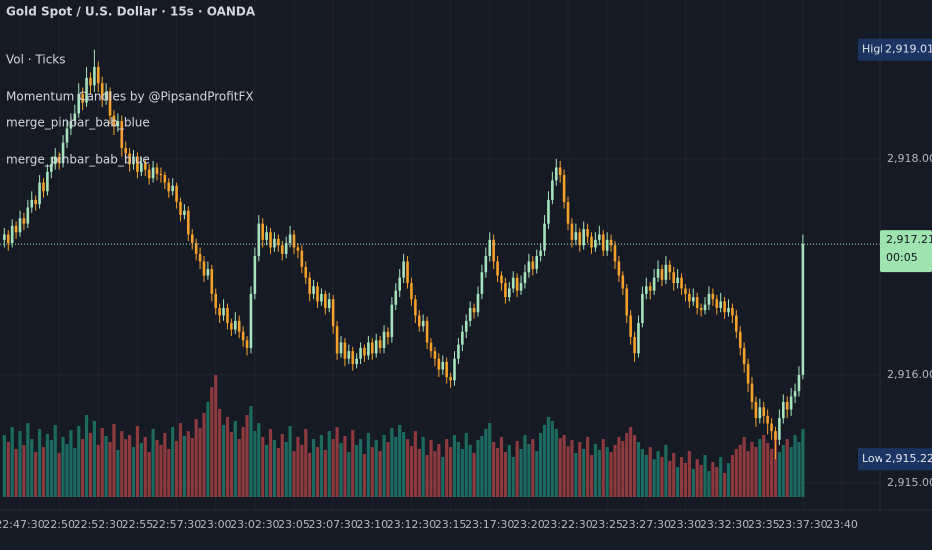 The height and width of the screenshot is (550, 932). I want to click on countdown-label: 00:05, so click(902, 257).